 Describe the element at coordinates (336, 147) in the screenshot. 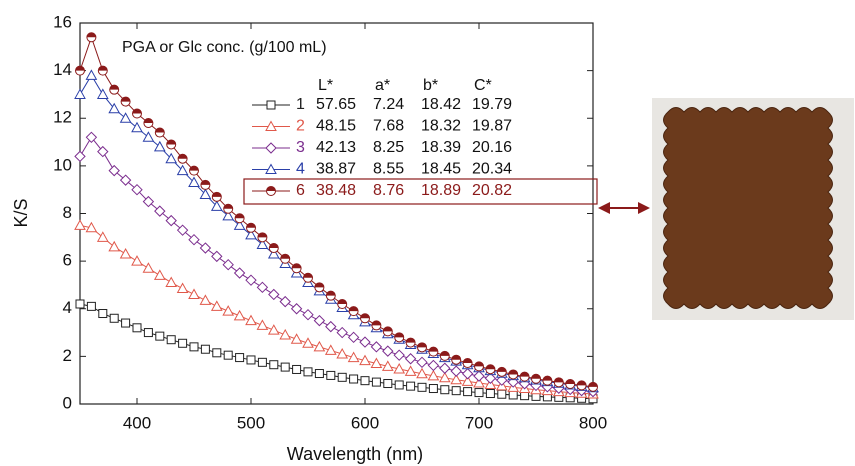

I see `table-cell: 42.13` at that location.